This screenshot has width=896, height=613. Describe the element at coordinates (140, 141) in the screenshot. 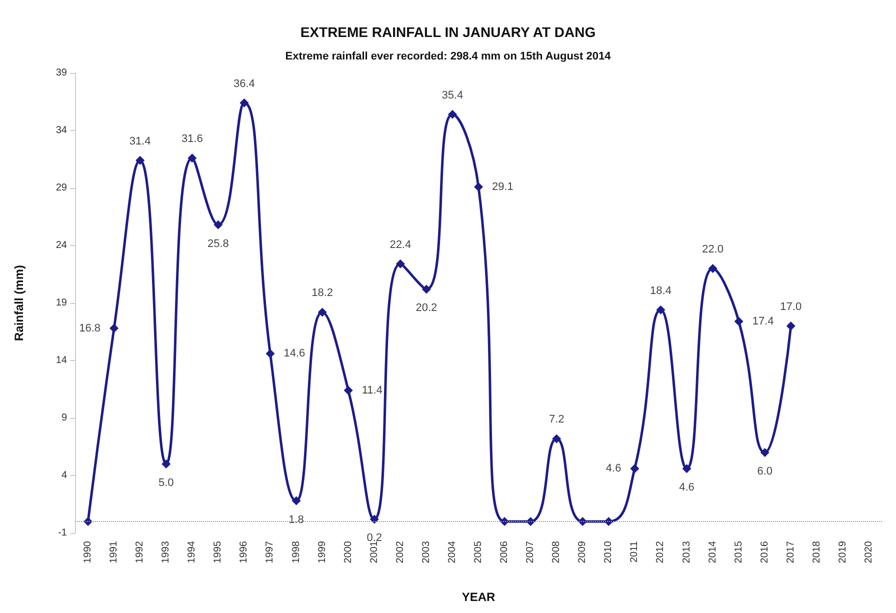

I see `data-label: 31.4` at that location.